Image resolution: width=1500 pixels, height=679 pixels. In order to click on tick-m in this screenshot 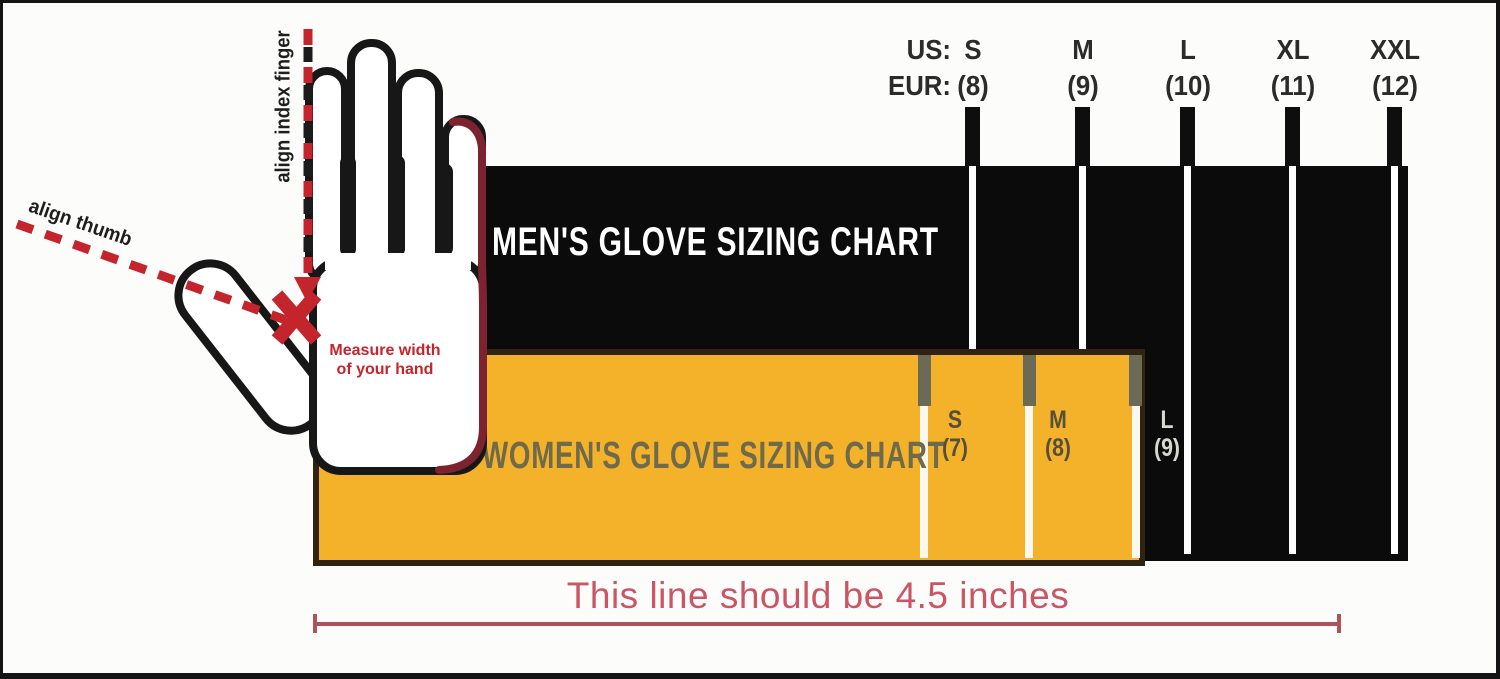, I will do `click(1082, 136)`.